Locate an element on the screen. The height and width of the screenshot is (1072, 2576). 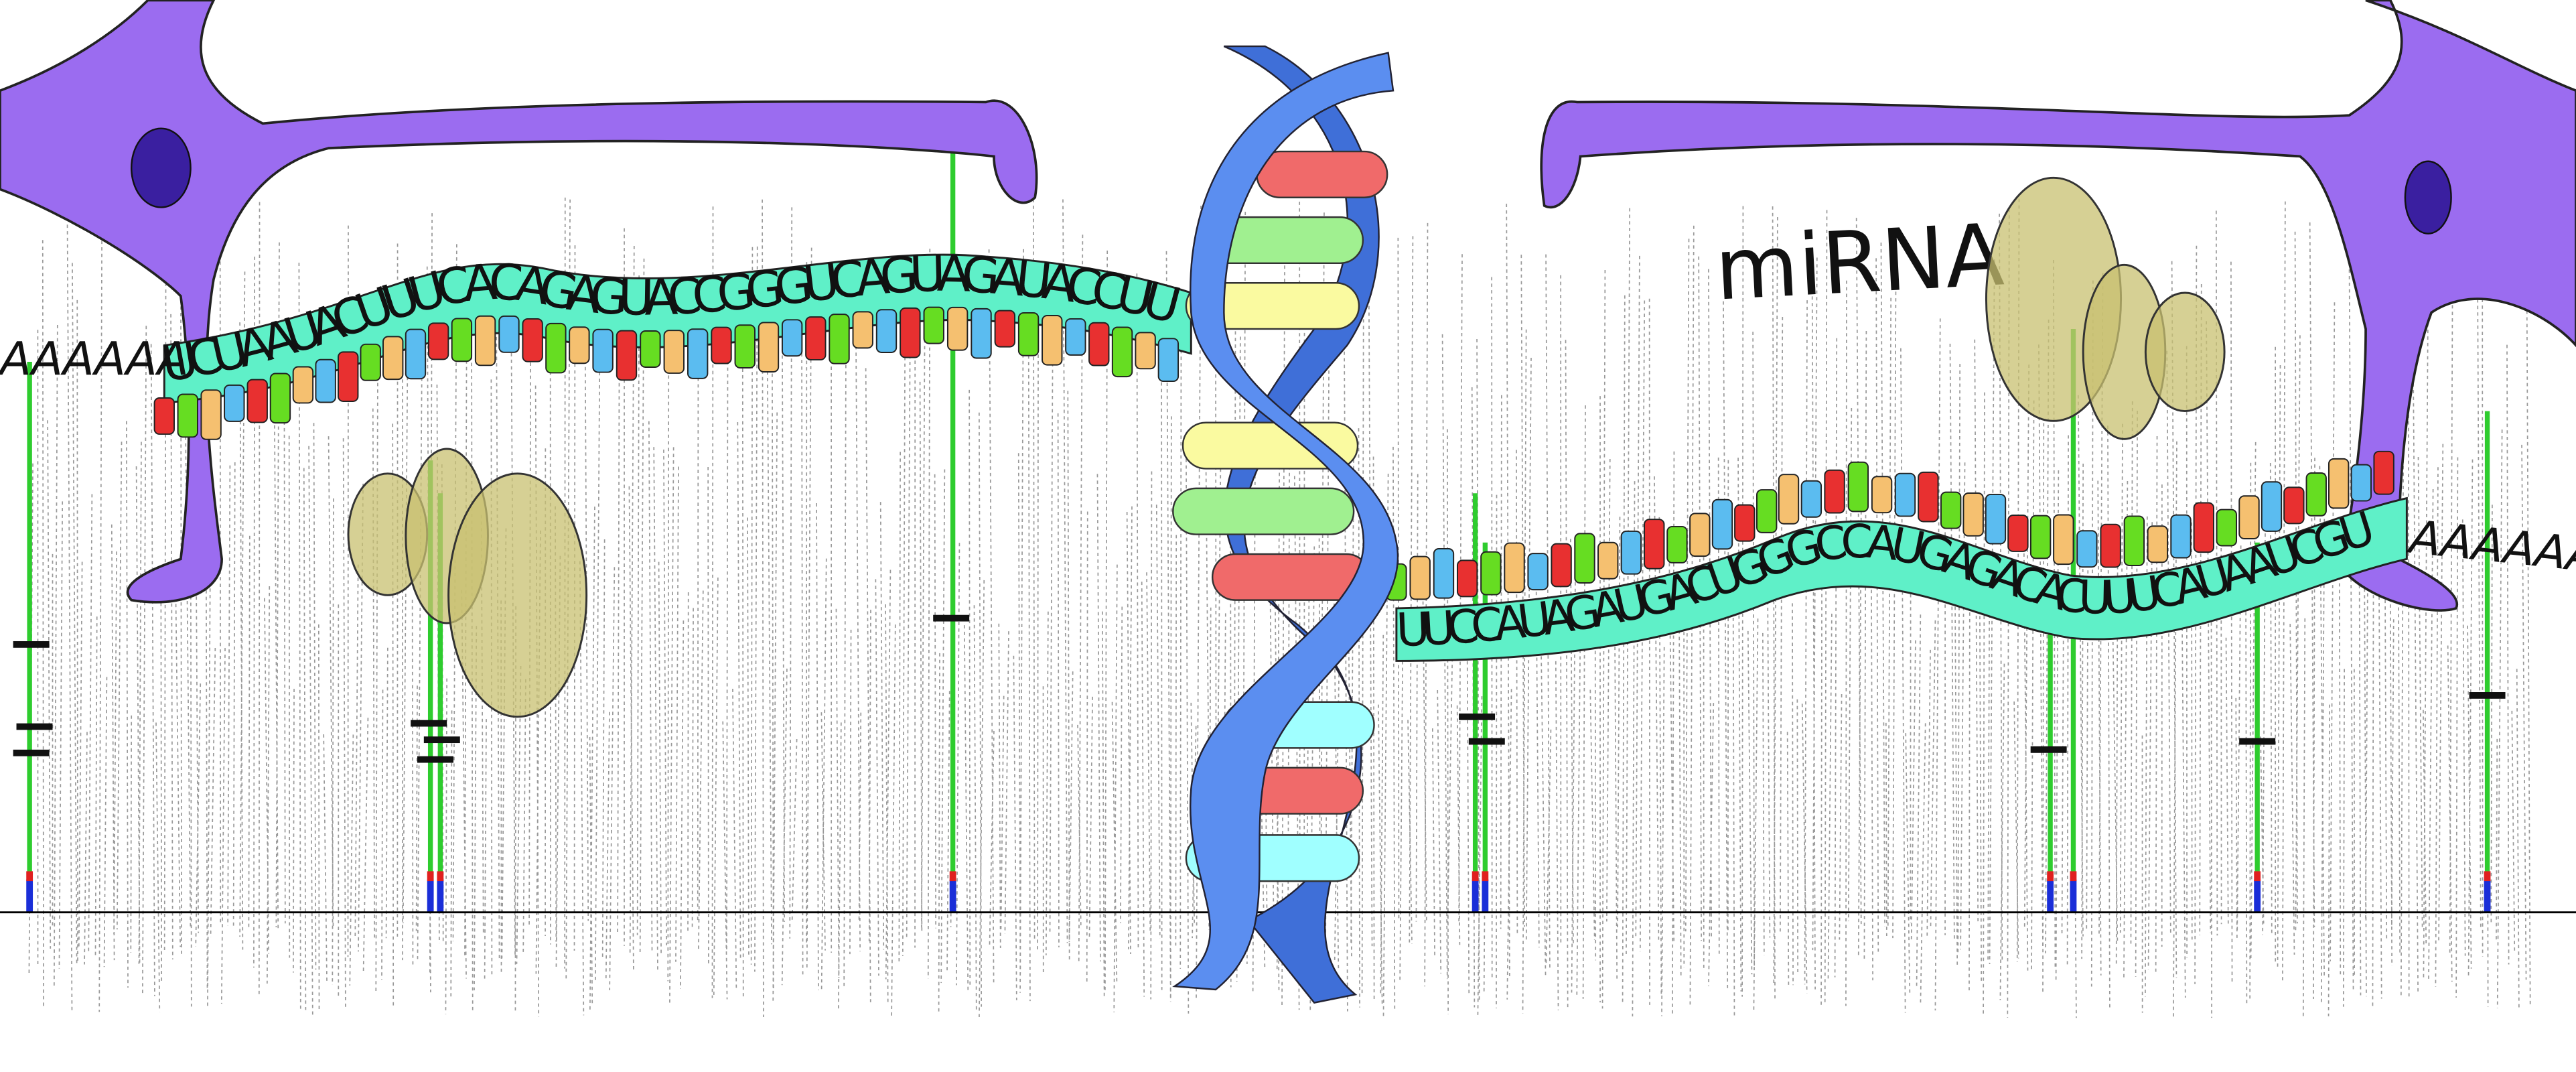
helix-front is located at coordinates (1285, 522).